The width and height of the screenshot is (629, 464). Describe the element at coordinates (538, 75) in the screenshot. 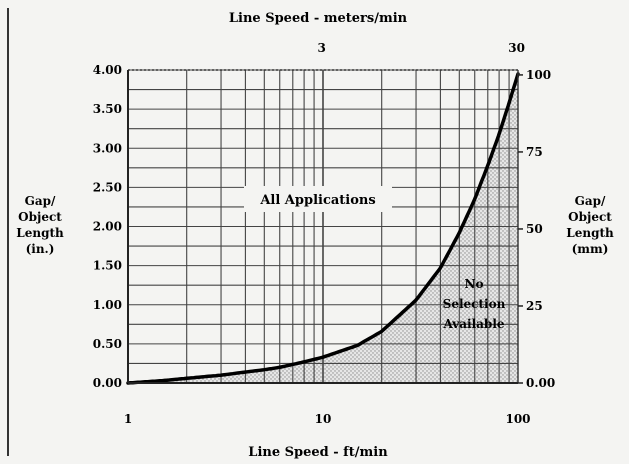

I see `y2-tick-label: 100` at that location.